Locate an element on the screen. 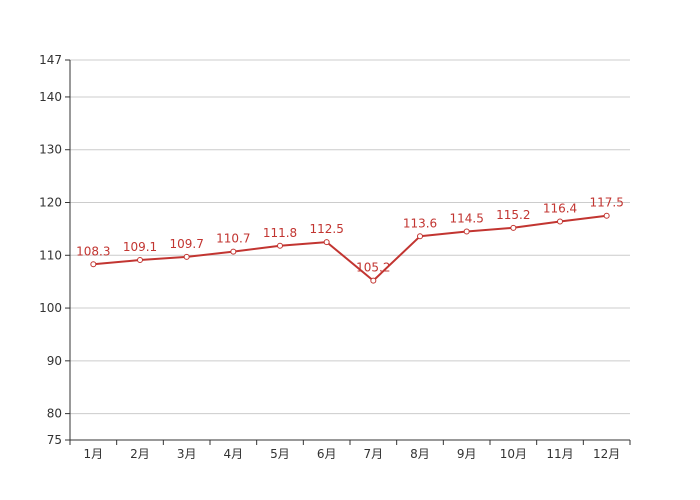 The height and width of the screenshot is (500, 700). x-tick-label: 8月 is located at coordinates (420, 454).